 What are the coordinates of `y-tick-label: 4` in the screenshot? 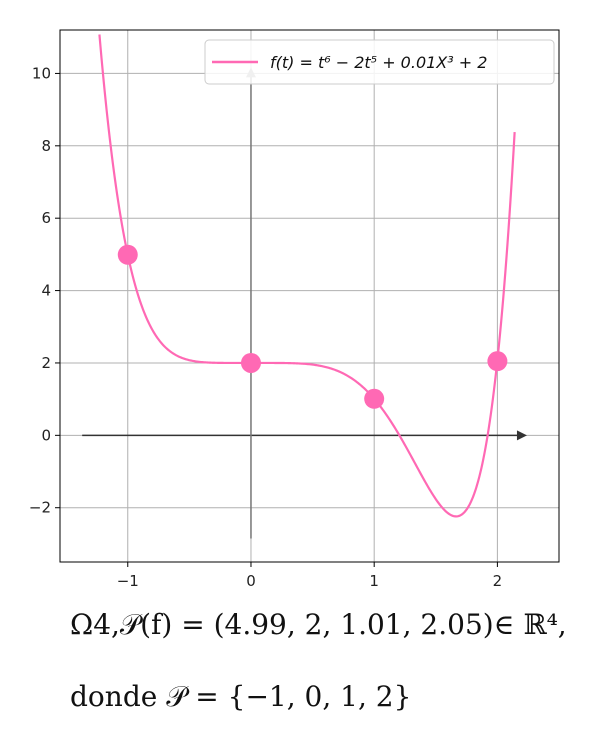 It's located at (46, 291).